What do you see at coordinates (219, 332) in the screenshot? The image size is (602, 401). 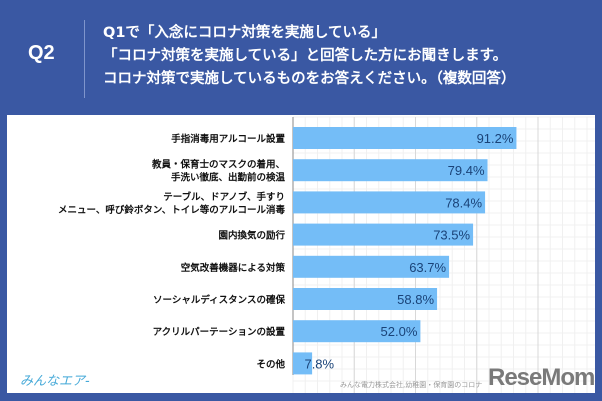 I see `category-label: アクリルパーテーションの設置` at bounding box center [219, 332].